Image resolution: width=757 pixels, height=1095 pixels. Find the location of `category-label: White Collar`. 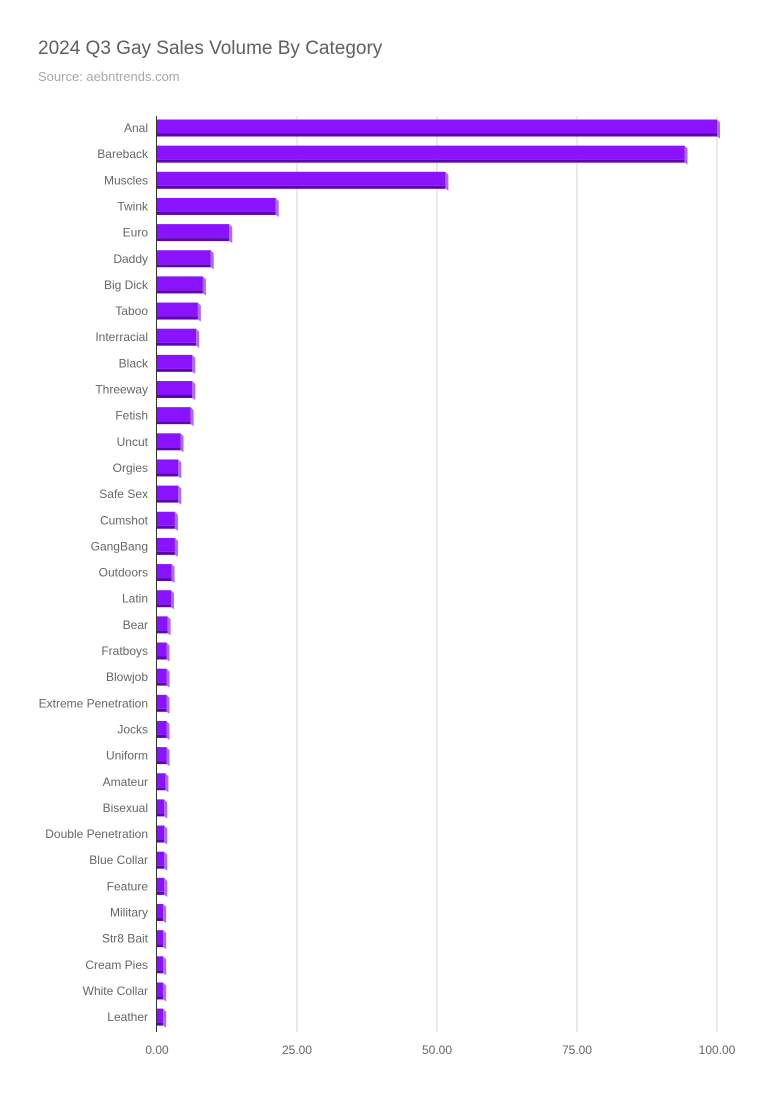

category-label: White Collar is located at coordinates (115, 991).